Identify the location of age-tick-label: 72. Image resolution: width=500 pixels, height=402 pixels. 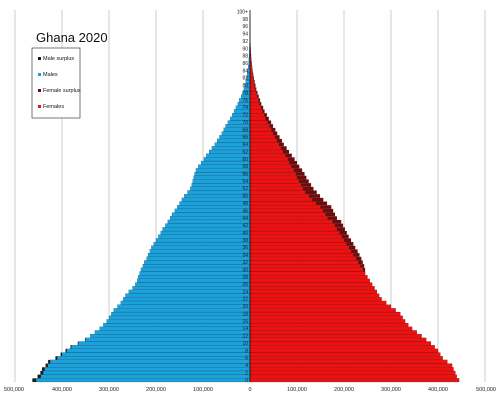
(245, 116).